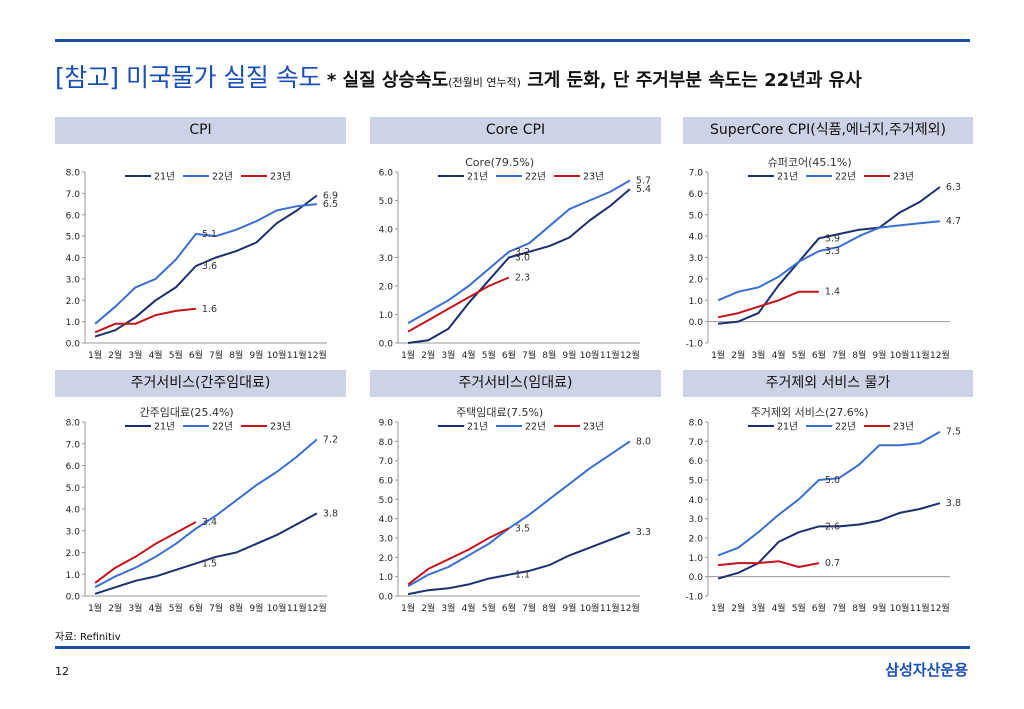  I want to click on chart-subtitle: 주택임대료(7.5%), so click(499, 412).